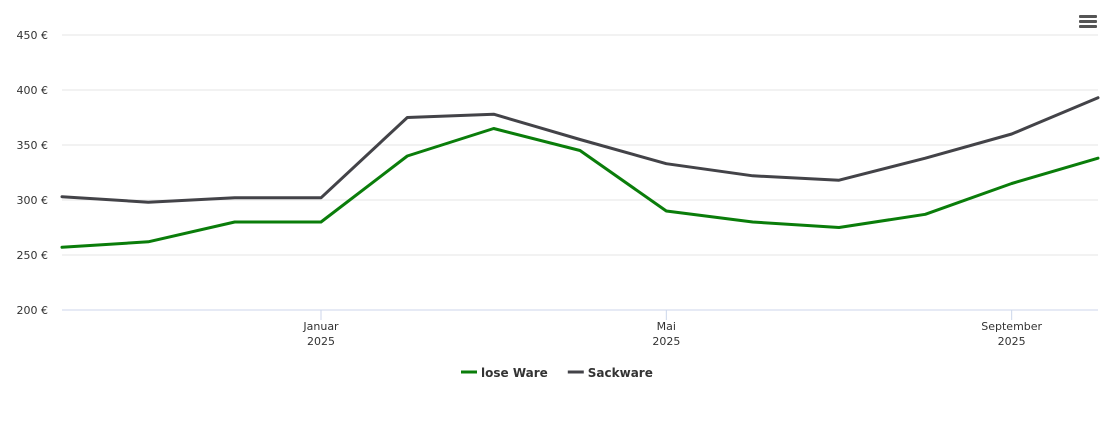  I want to click on legend-item: Sackware, so click(610, 373).